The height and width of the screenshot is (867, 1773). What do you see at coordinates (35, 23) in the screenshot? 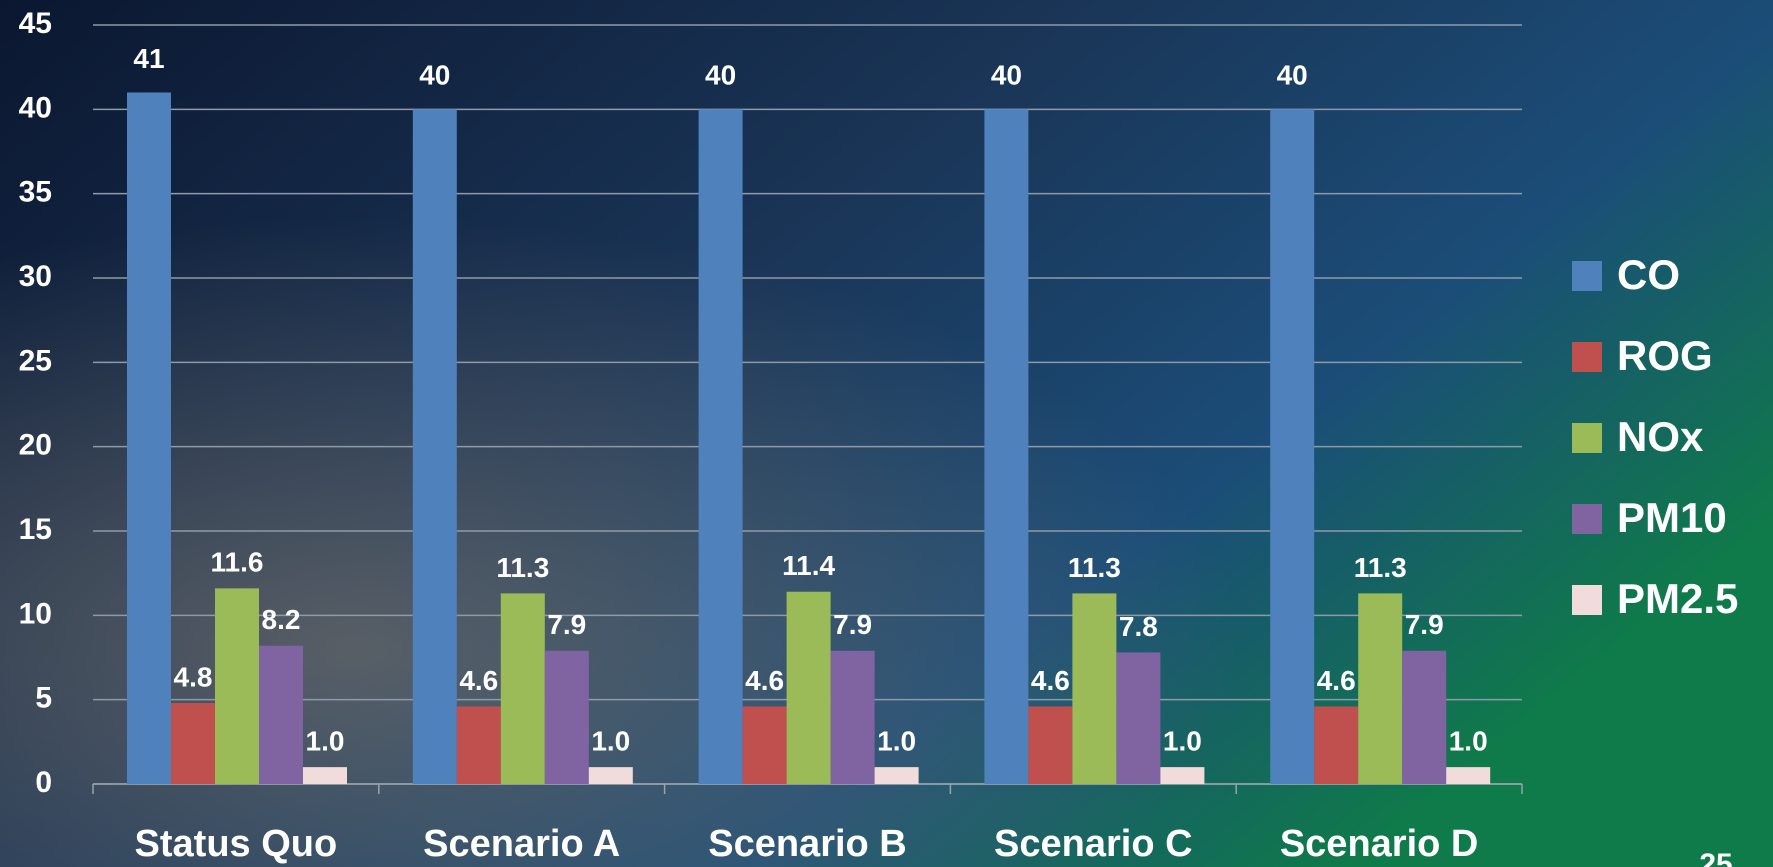
I see `y-tick-label: 45` at bounding box center [35, 23].